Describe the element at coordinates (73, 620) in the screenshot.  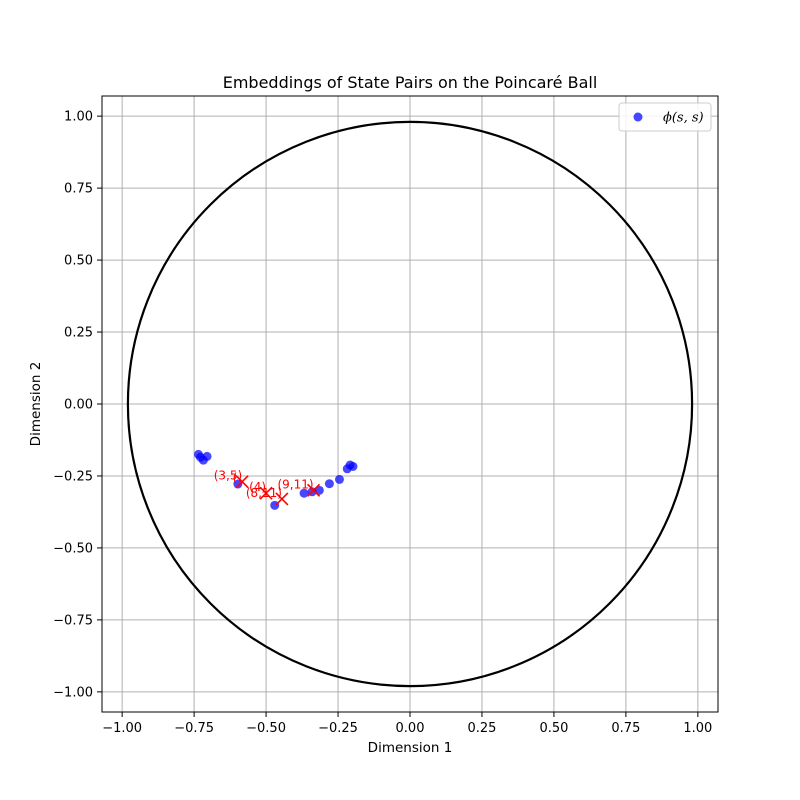
I see `y-tick-label: −0.75` at that location.